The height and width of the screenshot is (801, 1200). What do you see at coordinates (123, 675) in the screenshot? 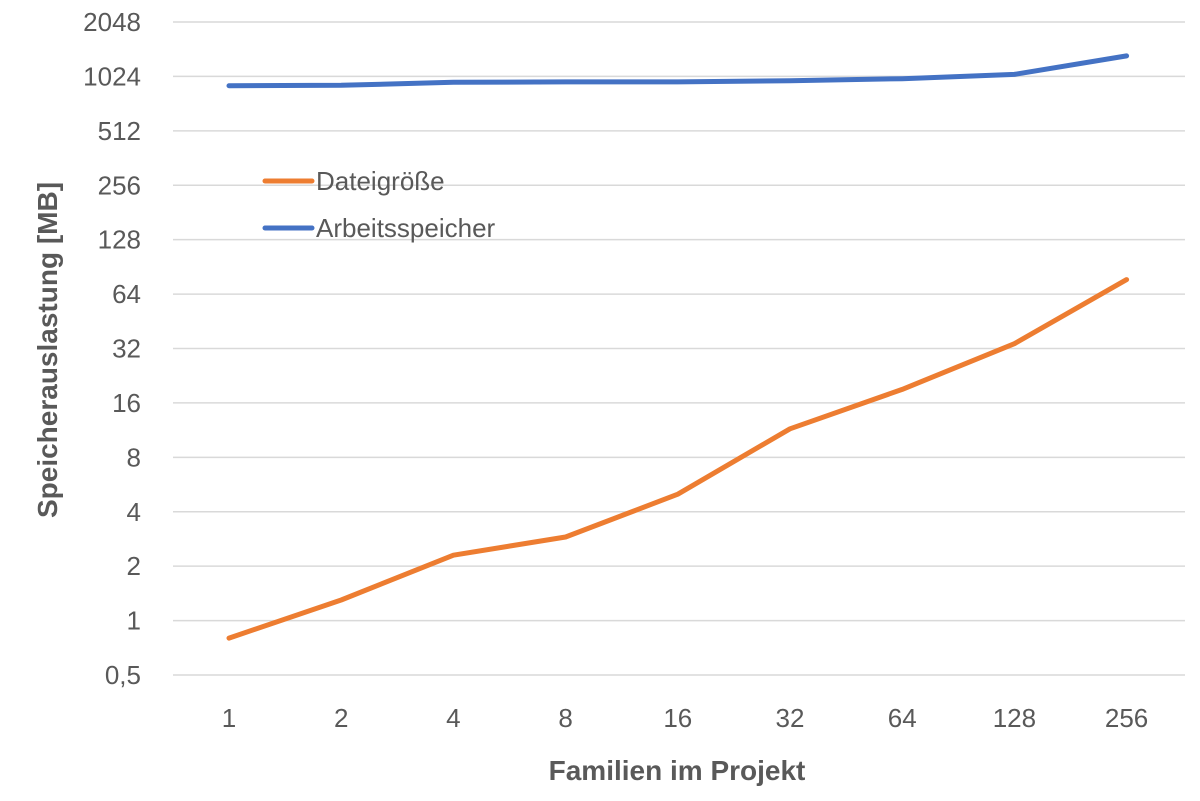
I see `y-tick-label: 0,5` at bounding box center [123, 675].